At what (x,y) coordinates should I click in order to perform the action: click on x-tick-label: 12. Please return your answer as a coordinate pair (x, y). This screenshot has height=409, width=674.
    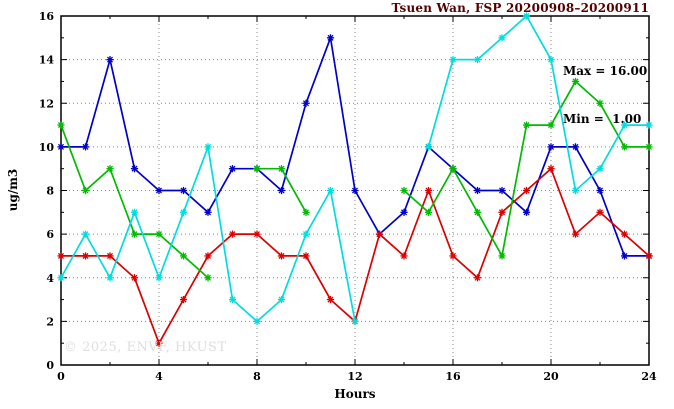
    Looking at the image, I should click on (354, 376).